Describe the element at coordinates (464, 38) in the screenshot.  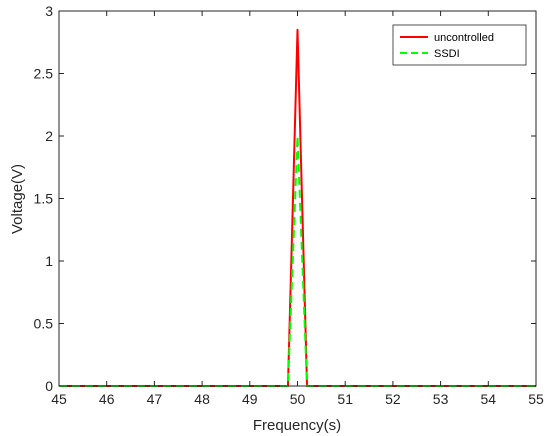
I see `legend-label-1: uncontrolled` at that location.